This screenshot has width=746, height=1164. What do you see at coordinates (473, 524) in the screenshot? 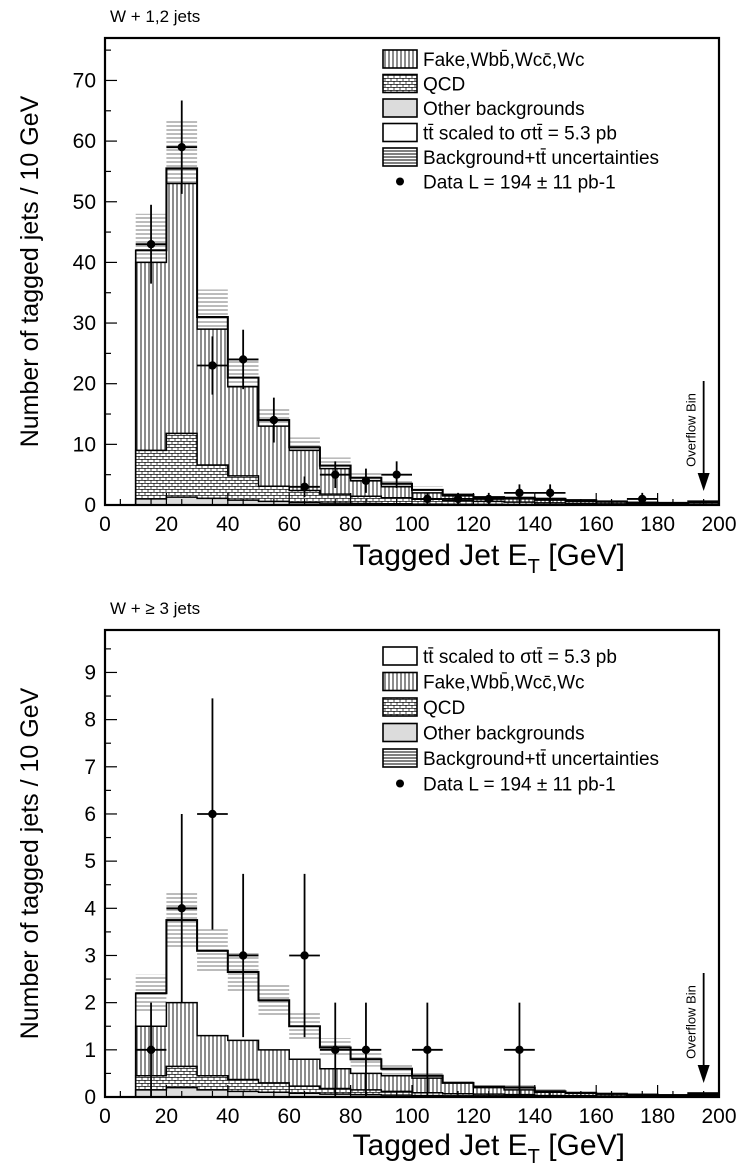
I see `x-tick-label: 120` at bounding box center [473, 524].